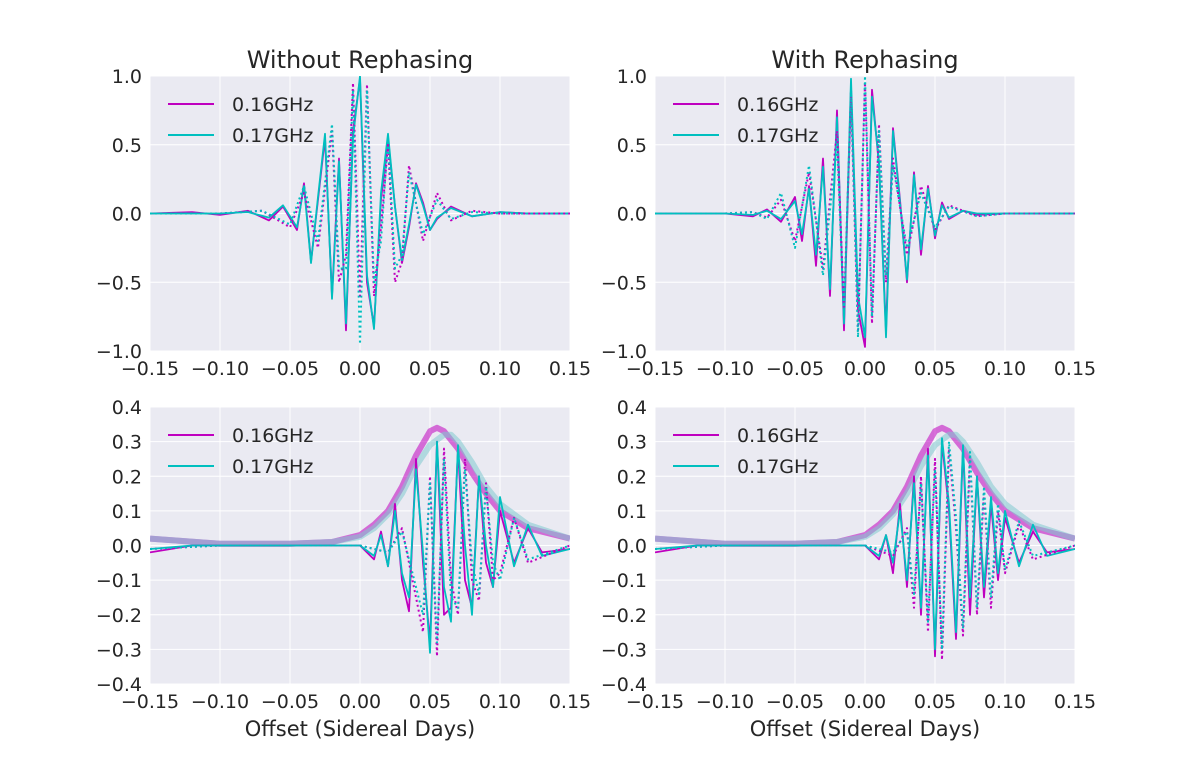  I want to click on chart-title: Without Rephasing, so click(360, 60).